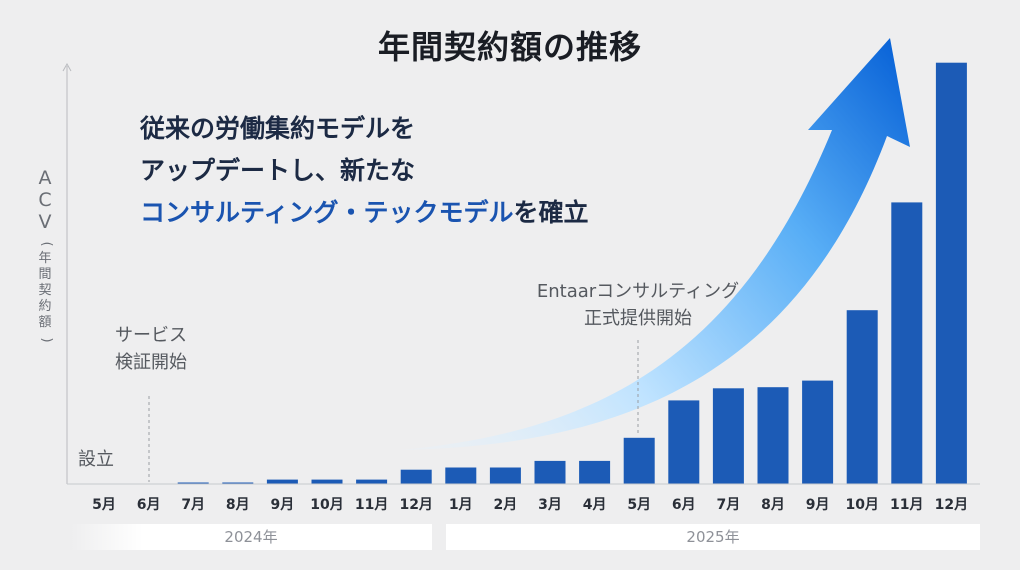  Describe the element at coordinates (595, 505) in the screenshot. I see `x-tick-label: 4月` at that location.